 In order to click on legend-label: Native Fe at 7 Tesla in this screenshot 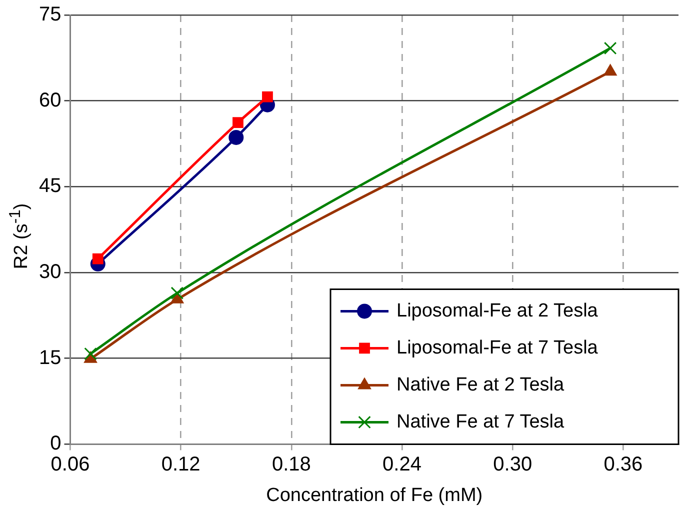, I will do `click(480, 421)`.